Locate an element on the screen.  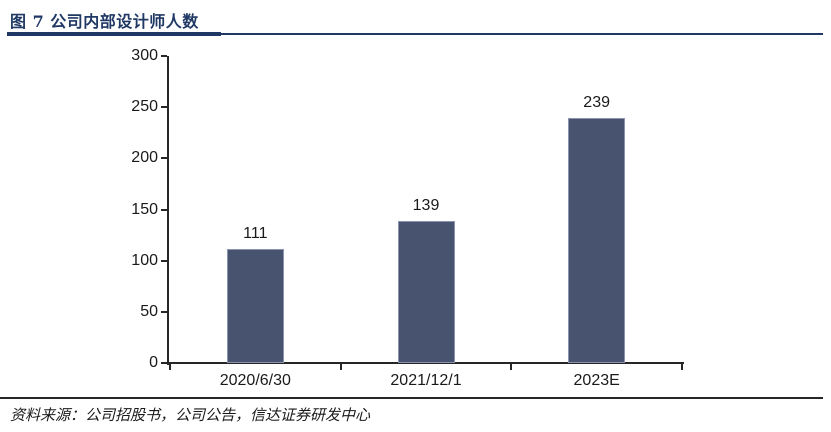
y-axis-tick-label: 100 is located at coordinates (144, 260).